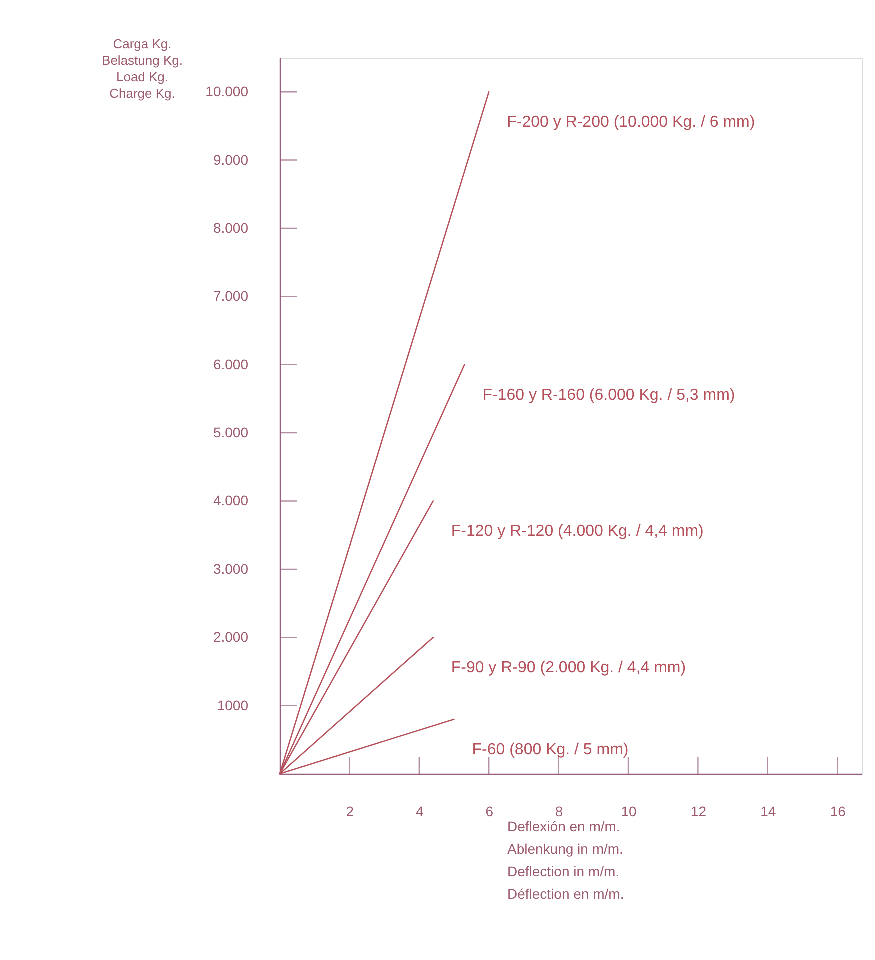  What do you see at coordinates (142, 68) in the screenshot?
I see `y-axis-title: Carga Kg. Belastung Kg. Load Kg. Charge Kg.` at bounding box center [142, 68].